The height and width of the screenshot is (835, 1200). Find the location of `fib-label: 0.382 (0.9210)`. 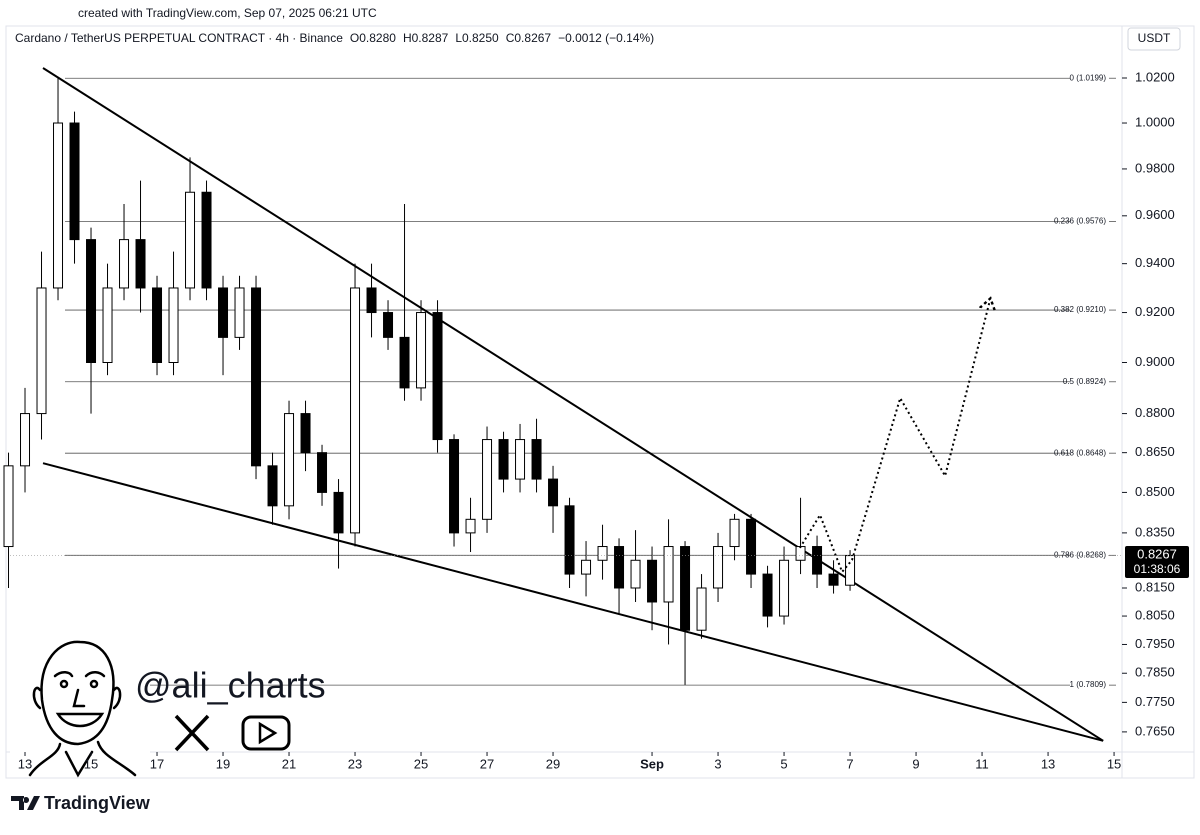

fib-label: 0.382 (0.9210) is located at coordinates (1080, 309).